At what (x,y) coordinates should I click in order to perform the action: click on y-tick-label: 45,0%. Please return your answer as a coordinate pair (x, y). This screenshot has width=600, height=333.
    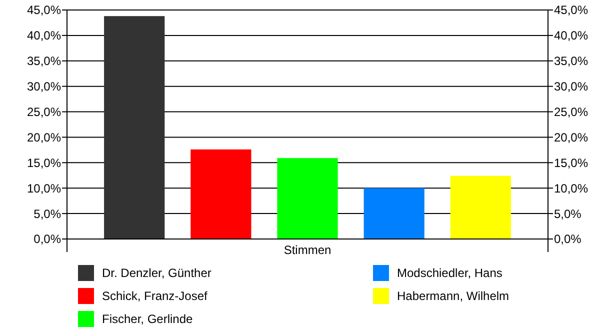
    Looking at the image, I should click on (44, 10).